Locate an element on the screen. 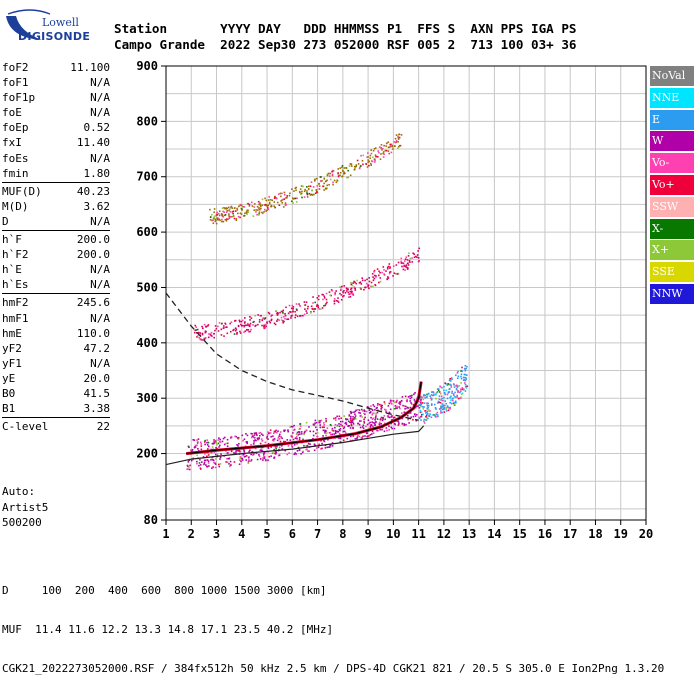  param-row: foF2 11.100 is located at coordinates (56, 67).